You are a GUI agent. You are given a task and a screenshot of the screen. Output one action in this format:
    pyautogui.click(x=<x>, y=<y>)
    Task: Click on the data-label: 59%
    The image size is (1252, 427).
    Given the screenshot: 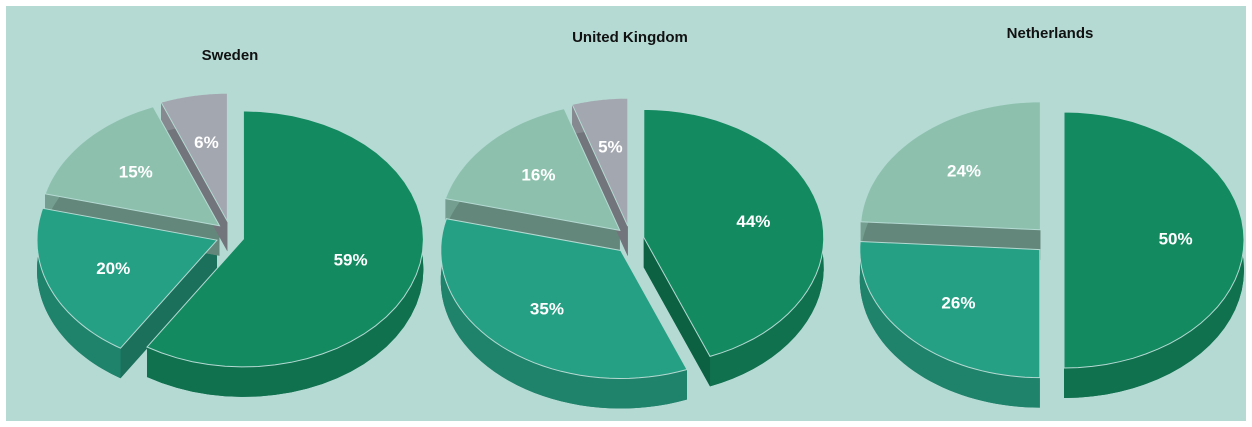 What is the action you would take?
    pyautogui.click(x=351, y=260)
    